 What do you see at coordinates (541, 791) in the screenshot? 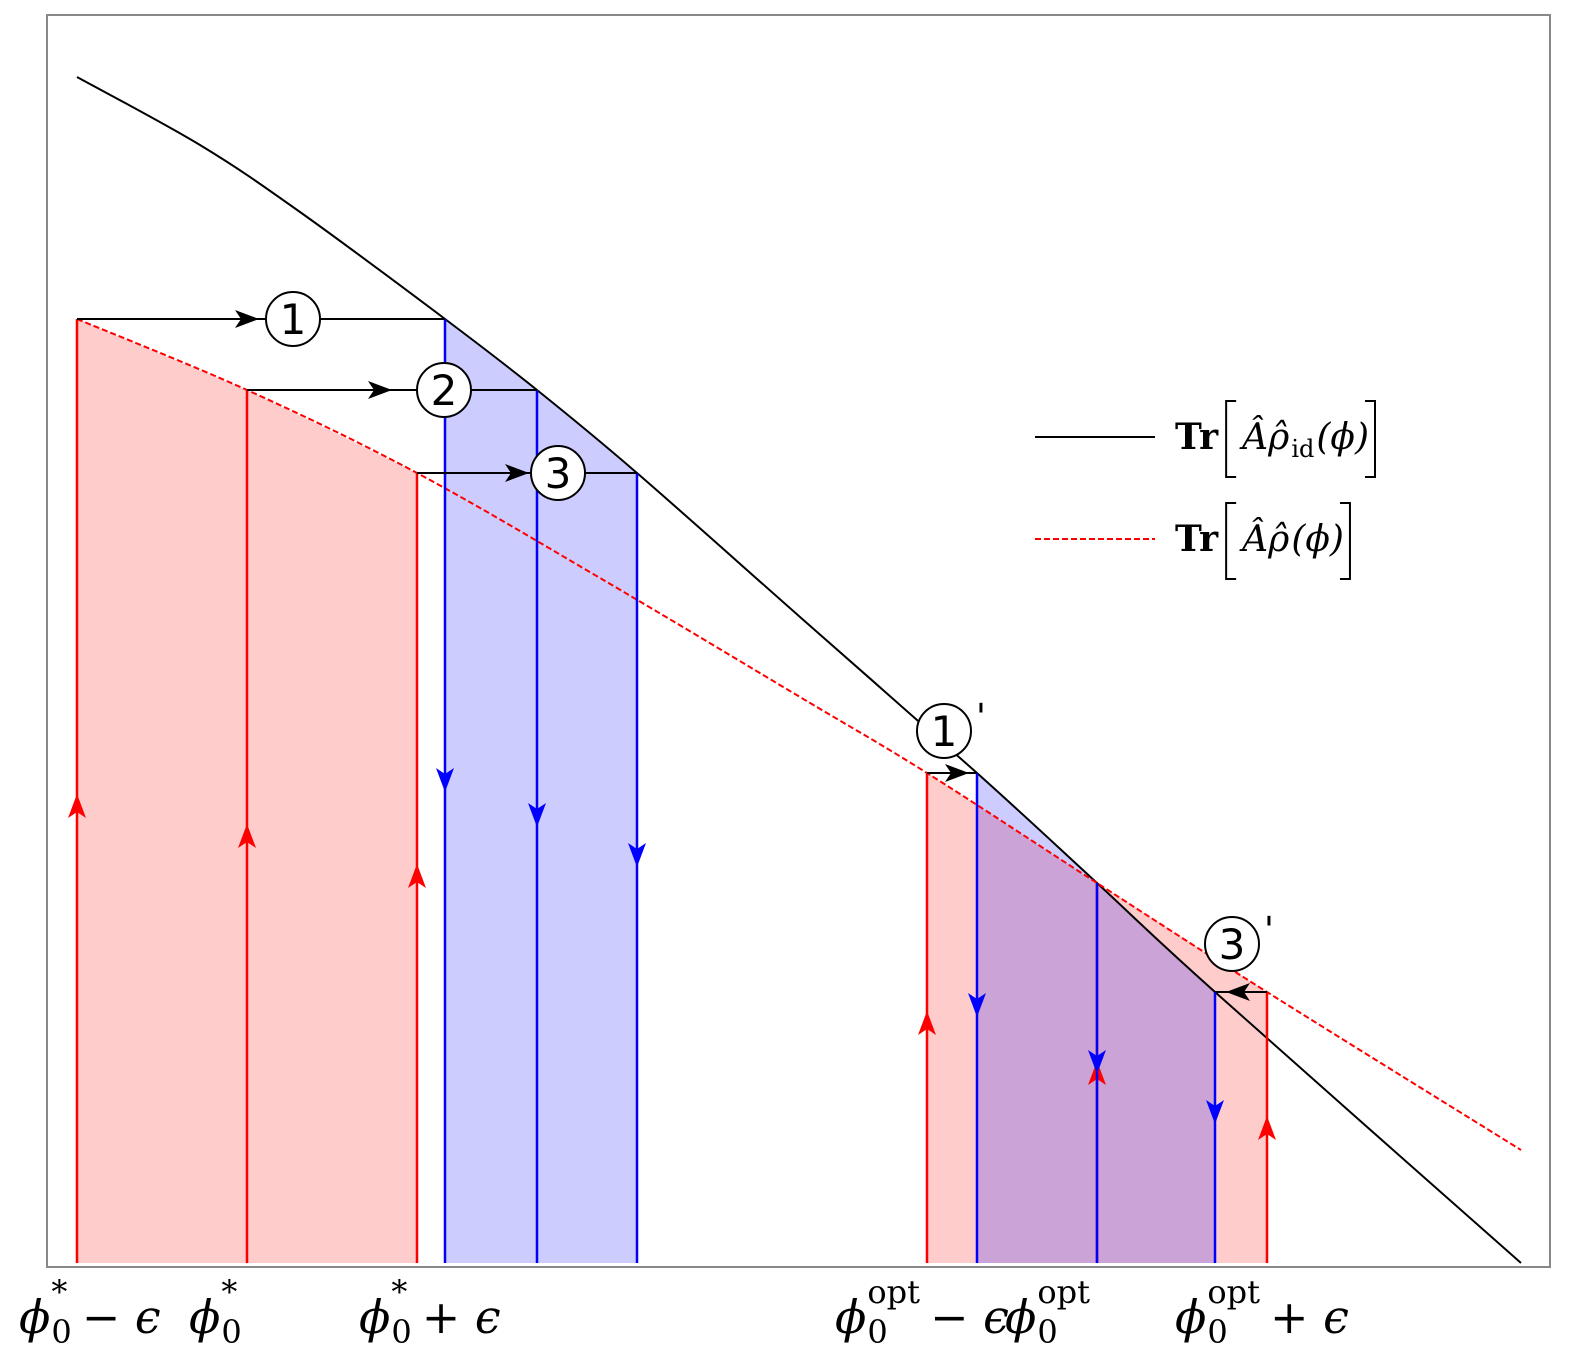
I see `shaded-region` at bounding box center [541, 791].